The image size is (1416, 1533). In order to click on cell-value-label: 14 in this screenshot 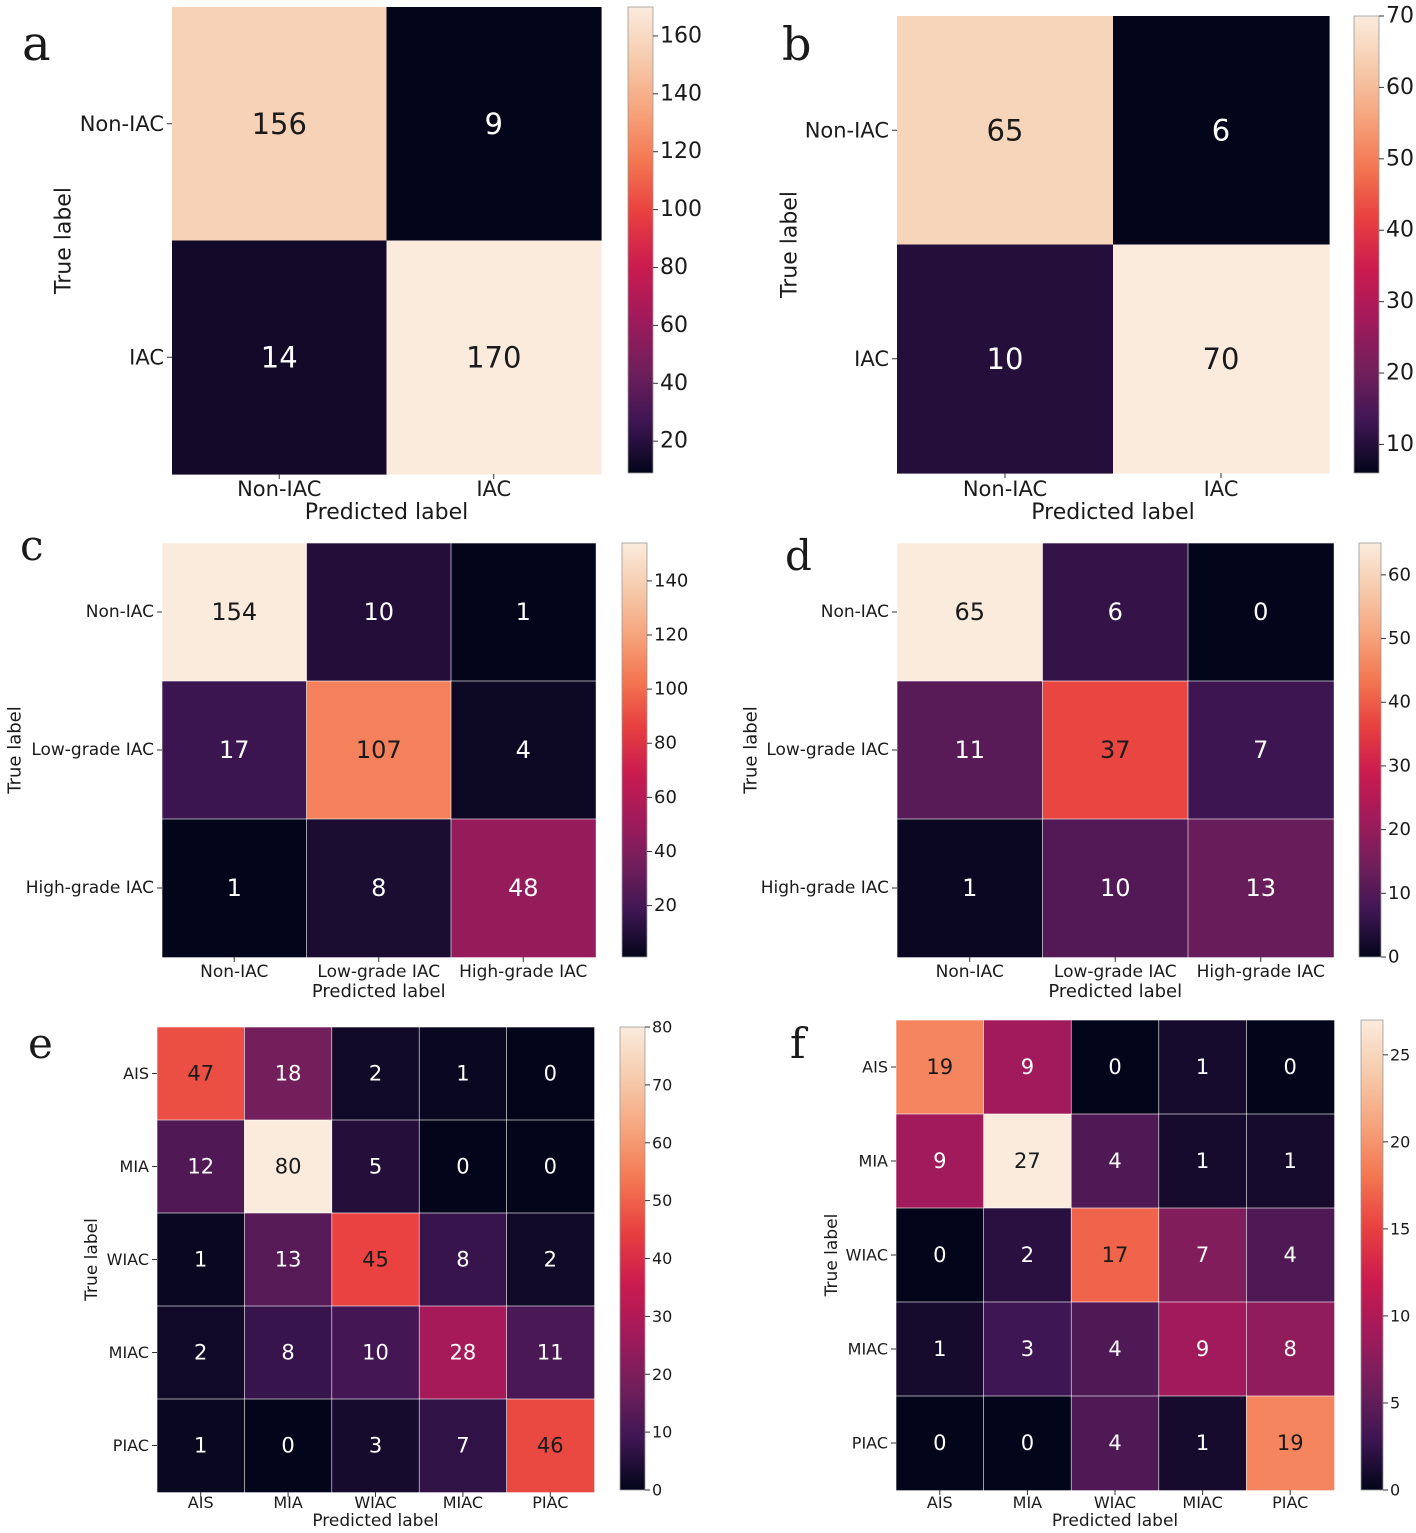, I will do `click(279, 357)`.